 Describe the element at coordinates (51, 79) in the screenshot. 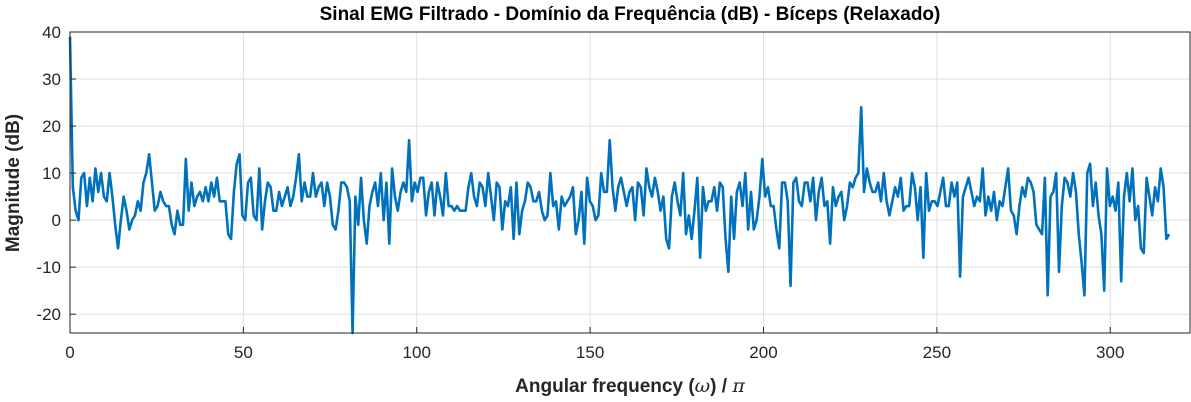

I see `y-tick-label: 30` at that location.